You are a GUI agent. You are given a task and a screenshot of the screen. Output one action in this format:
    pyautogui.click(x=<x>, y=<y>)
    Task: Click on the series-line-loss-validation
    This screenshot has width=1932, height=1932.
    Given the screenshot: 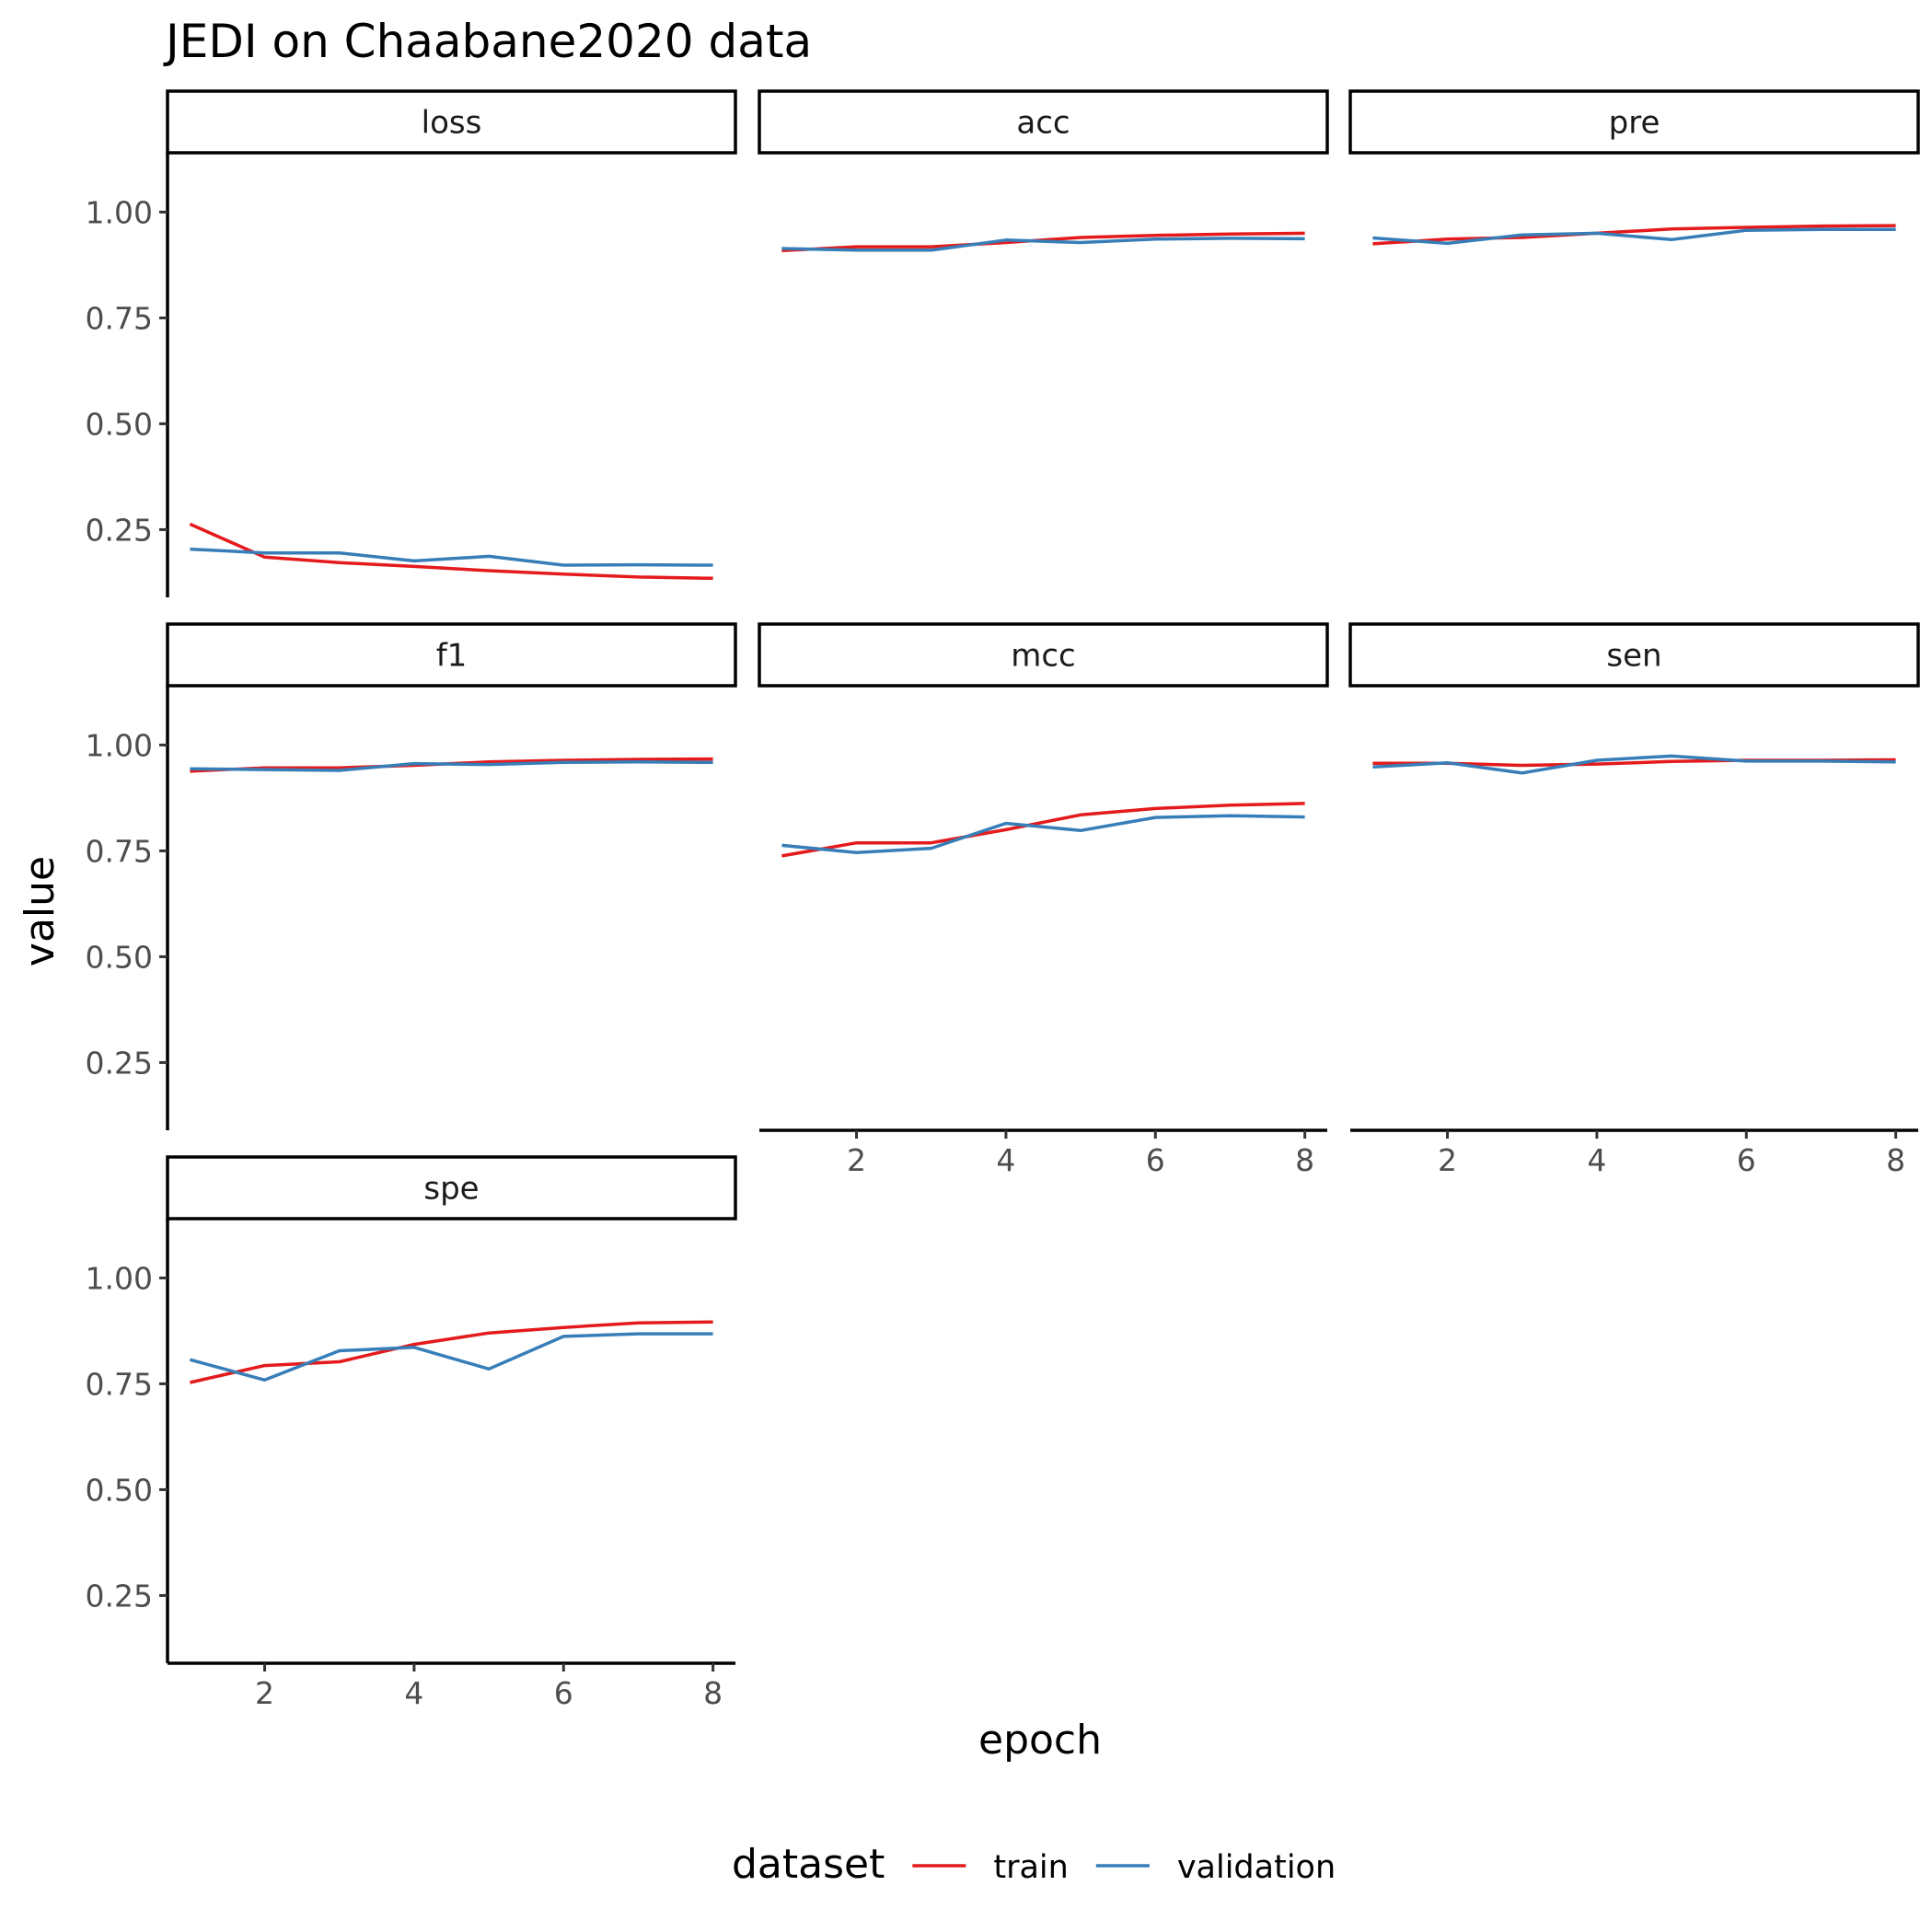 What is the action you would take?
    pyautogui.click(x=452, y=557)
    